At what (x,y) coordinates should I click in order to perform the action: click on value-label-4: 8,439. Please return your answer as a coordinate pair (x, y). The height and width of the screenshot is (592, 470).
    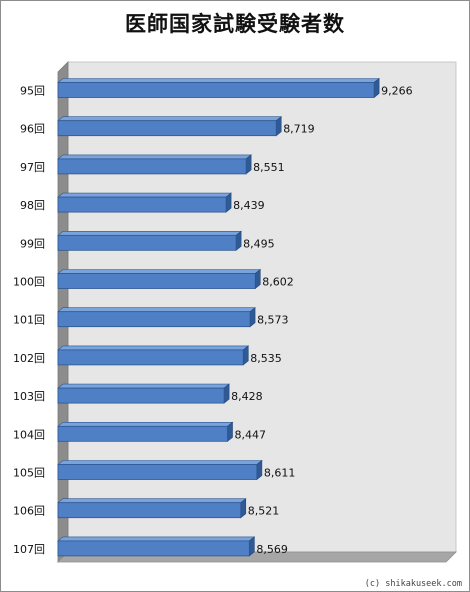
    Looking at the image, I should click on (249, 205).